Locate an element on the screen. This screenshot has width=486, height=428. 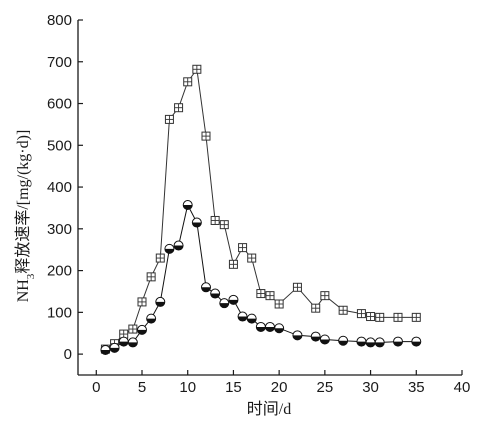
y-tick-label: 100 is located at coordinates (59, 312).